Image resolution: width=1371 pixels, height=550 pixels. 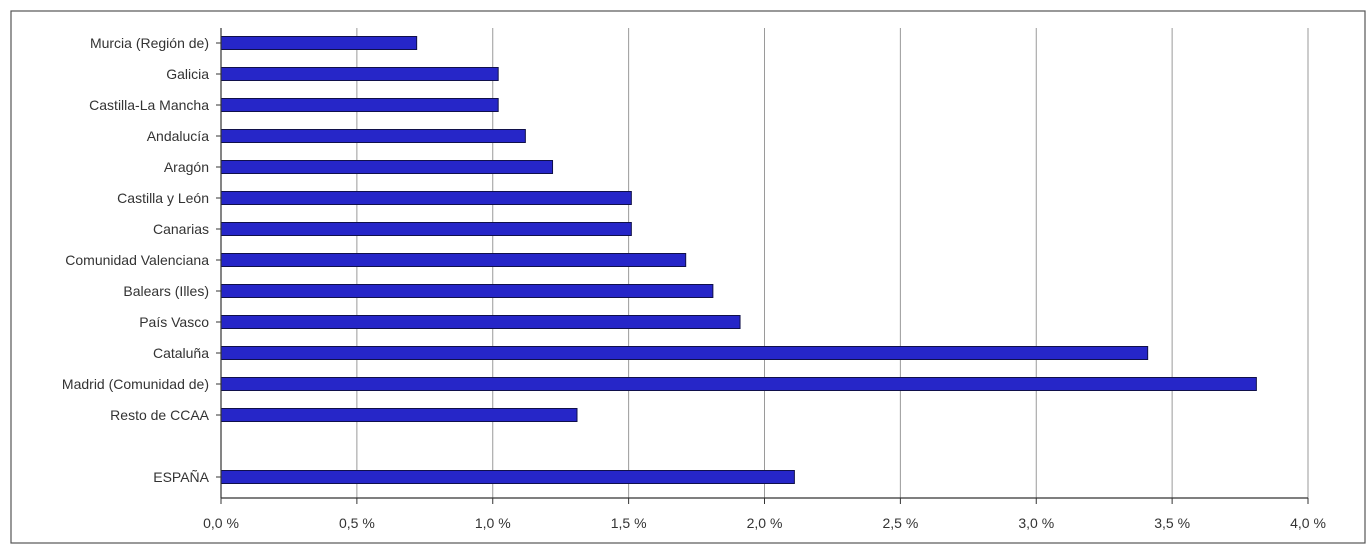 What do you see at coordinates (163, 198) in the screenshot?
I see `category-label: Castilla y León` at bounding box center [163, 198].